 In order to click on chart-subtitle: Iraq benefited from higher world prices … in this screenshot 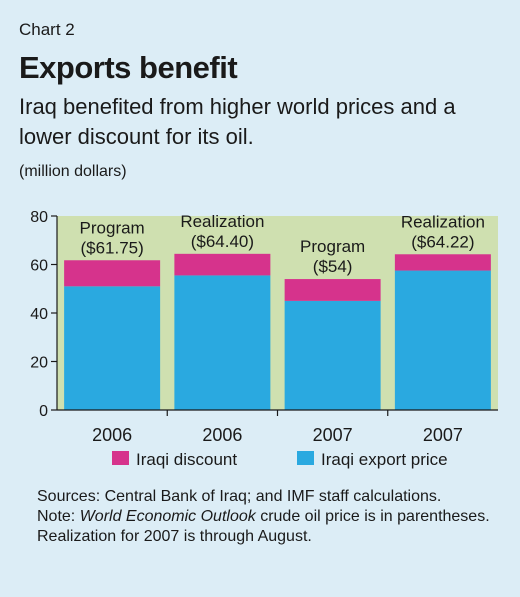, I will do `click(237, 121)`.